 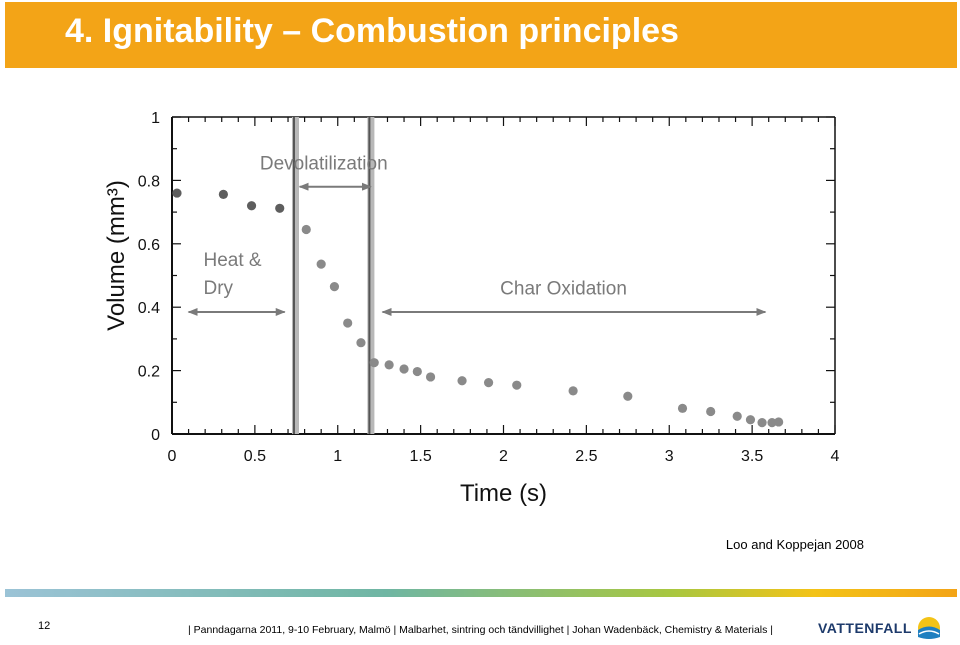 What do you see at coordinates (44, 626) in the screenshot?
I see `page-number: 12` at bounding box center [44, 626].